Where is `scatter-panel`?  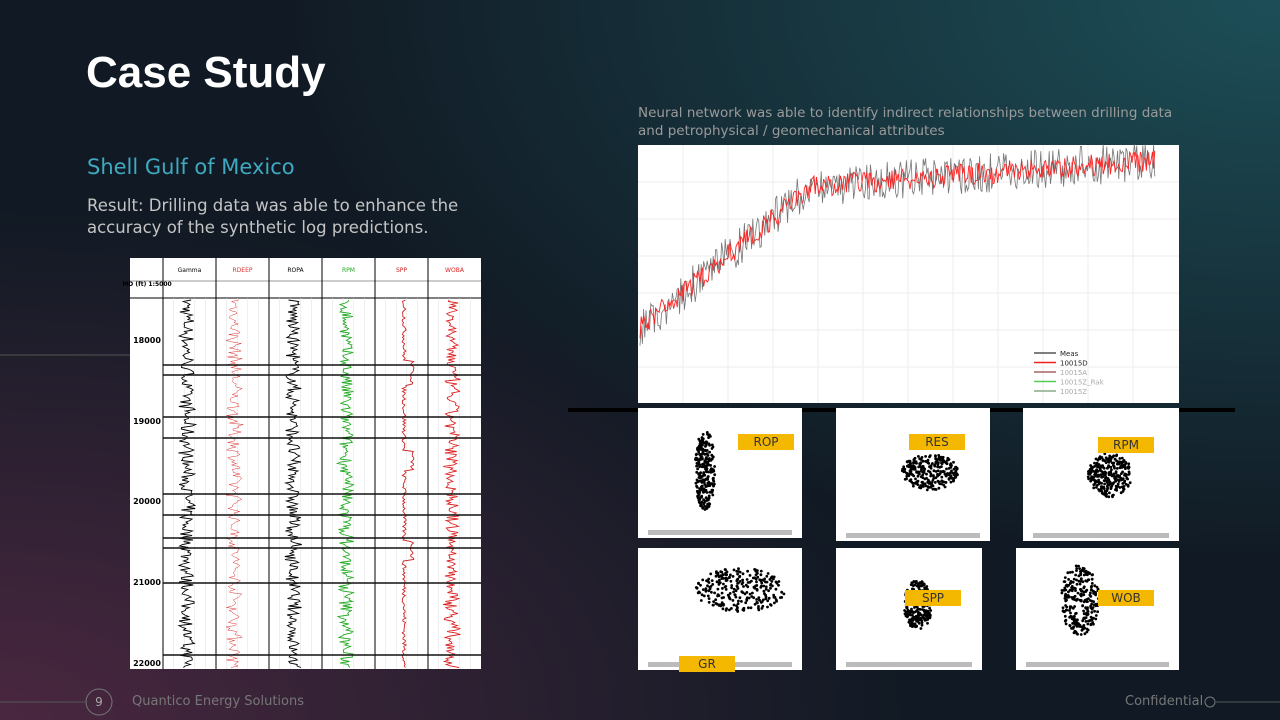 scatter-panel is located at coordinates (909, 609).